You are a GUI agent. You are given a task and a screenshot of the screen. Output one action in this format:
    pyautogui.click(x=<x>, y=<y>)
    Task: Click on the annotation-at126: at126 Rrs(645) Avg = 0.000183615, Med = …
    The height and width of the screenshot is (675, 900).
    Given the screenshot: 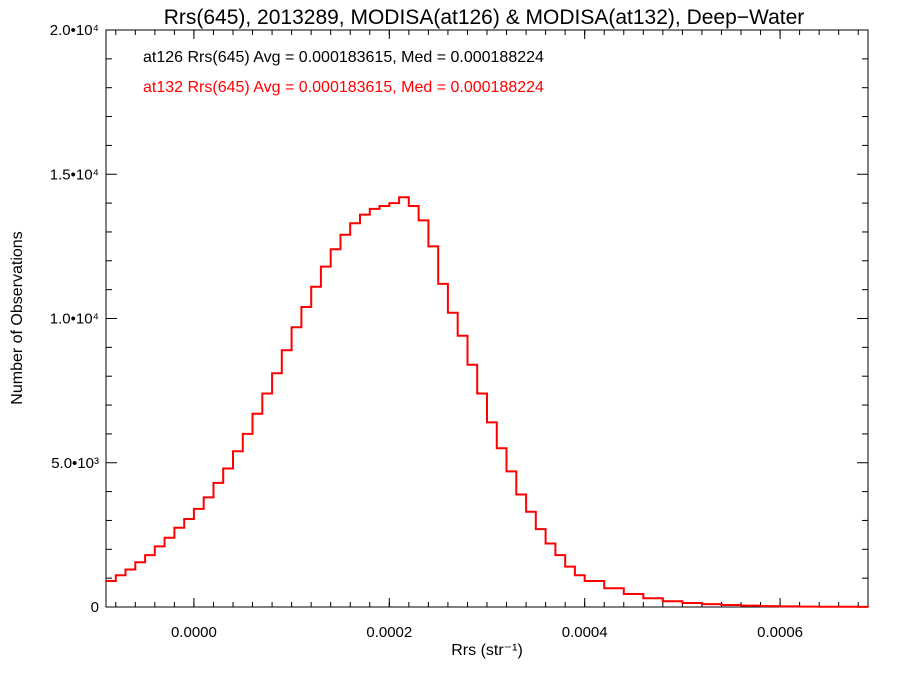 What is the action you would take?
    pyautogui.click(x=343, y=57)
    